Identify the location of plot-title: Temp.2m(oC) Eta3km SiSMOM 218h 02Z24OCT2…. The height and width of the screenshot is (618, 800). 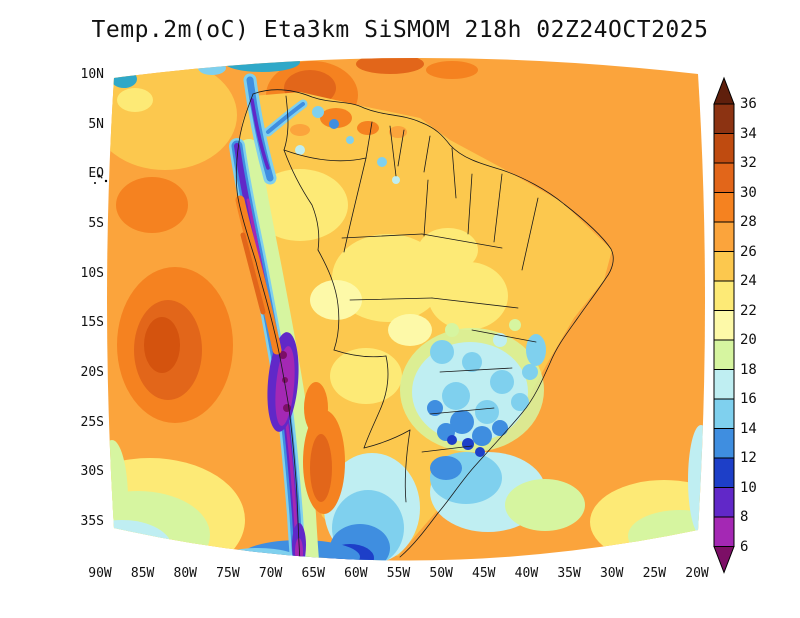
(400, 30).